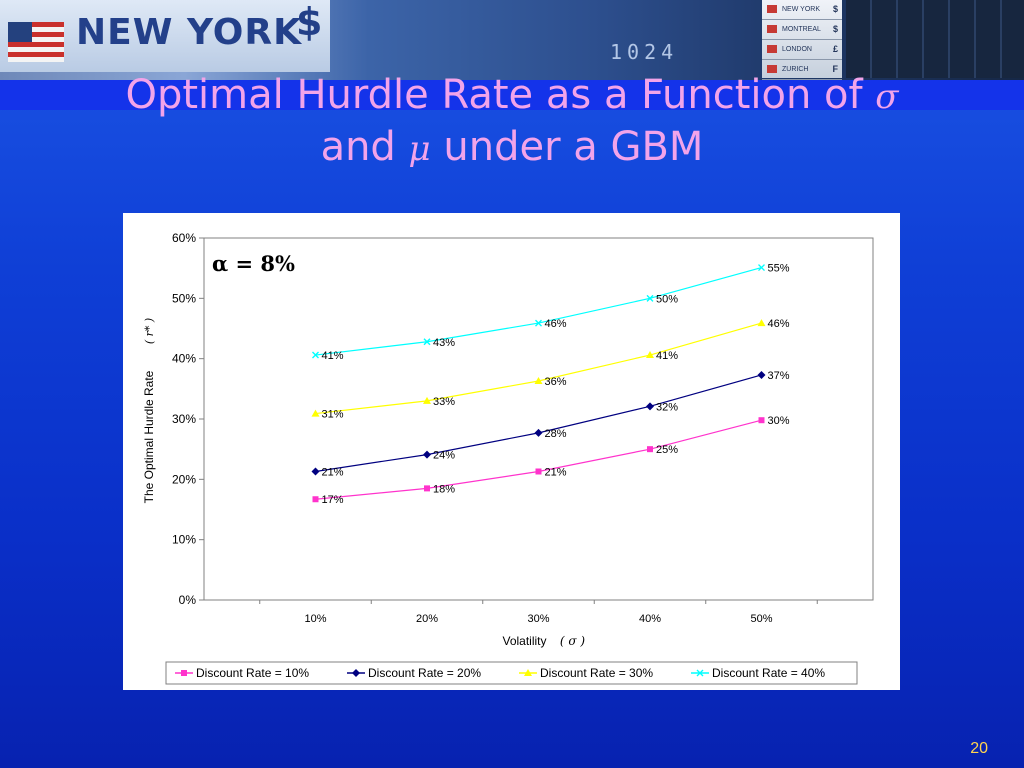 This screenshot has width=1024, height=768. I want to click on title-band, so click(512, 95).